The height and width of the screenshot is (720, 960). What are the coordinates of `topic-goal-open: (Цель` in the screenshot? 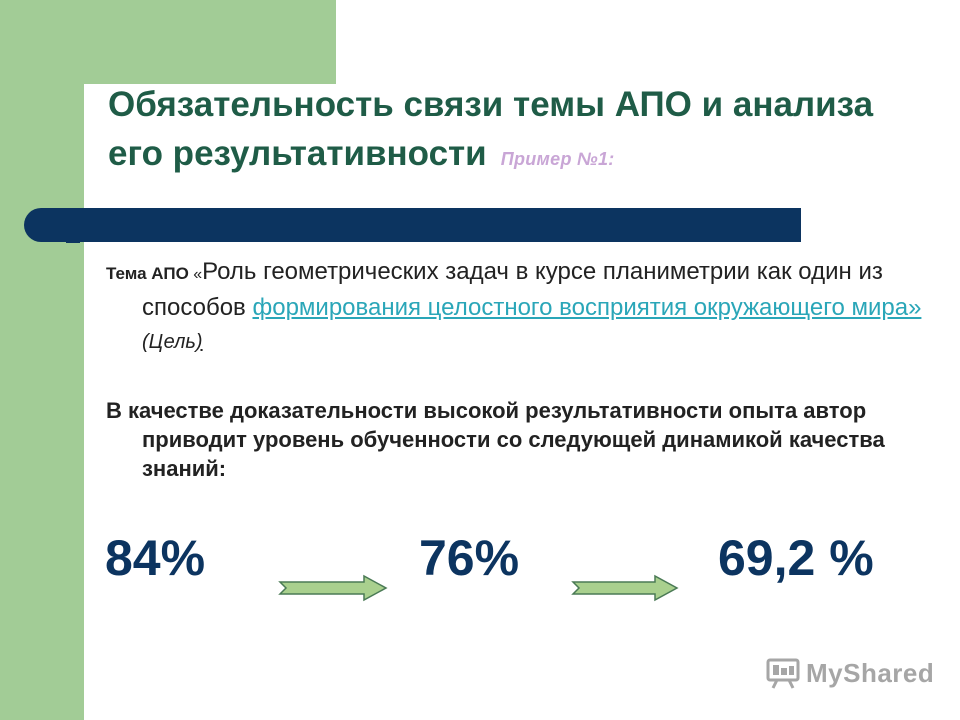 It's located at (169, 342).